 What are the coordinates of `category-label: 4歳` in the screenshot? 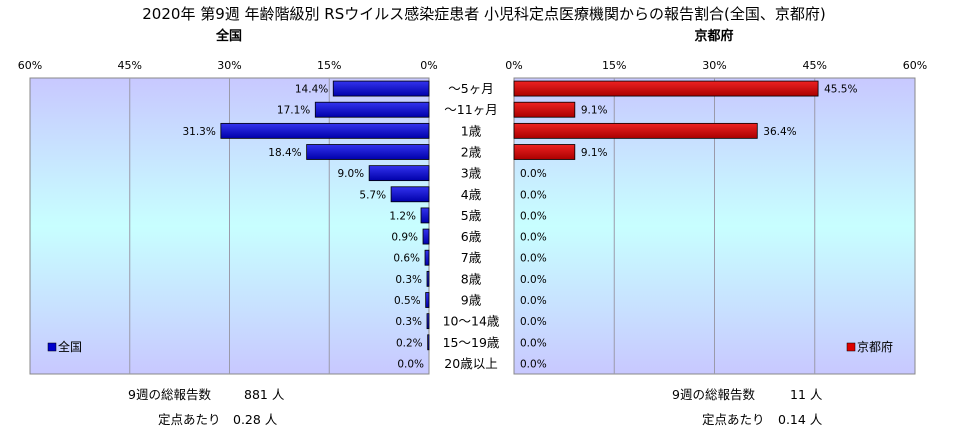 It's located at (471, 194).